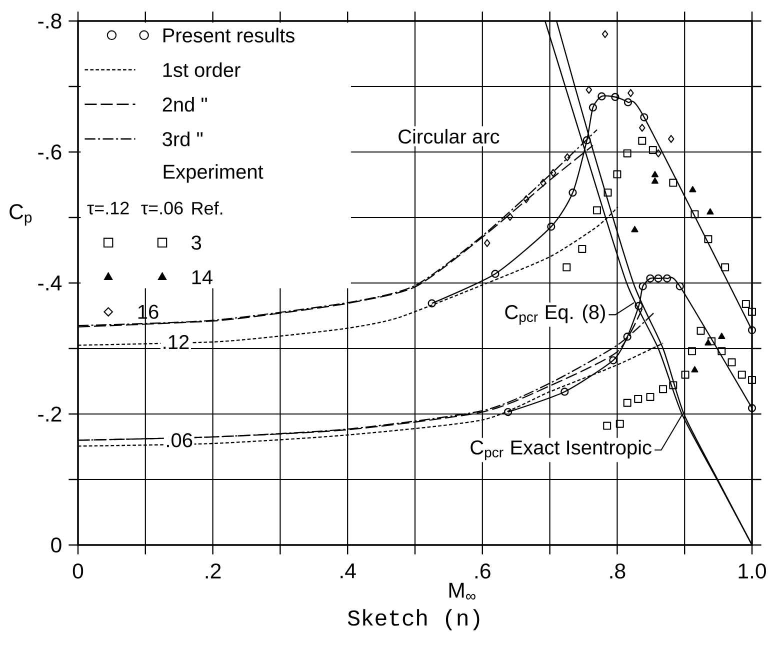 This screenshot has height=647, width=768. What do you see at coordinates (555, 314) in the screenshot?
I see `annotation: C$_{pcr}$ Eq. (8)` at bounding box center [555, 314].